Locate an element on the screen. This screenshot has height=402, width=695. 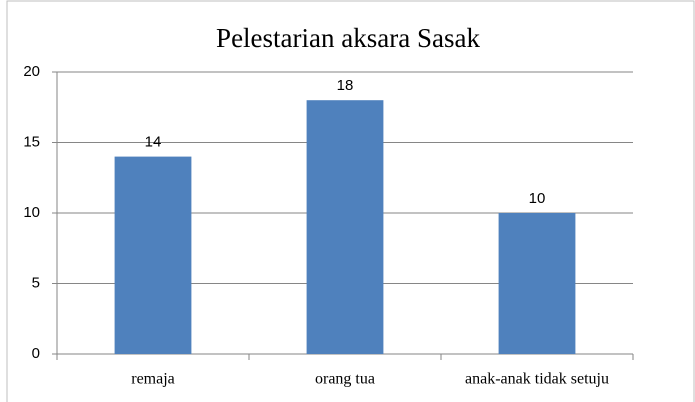
data-label: 10 is located at coordinates (537, 198).